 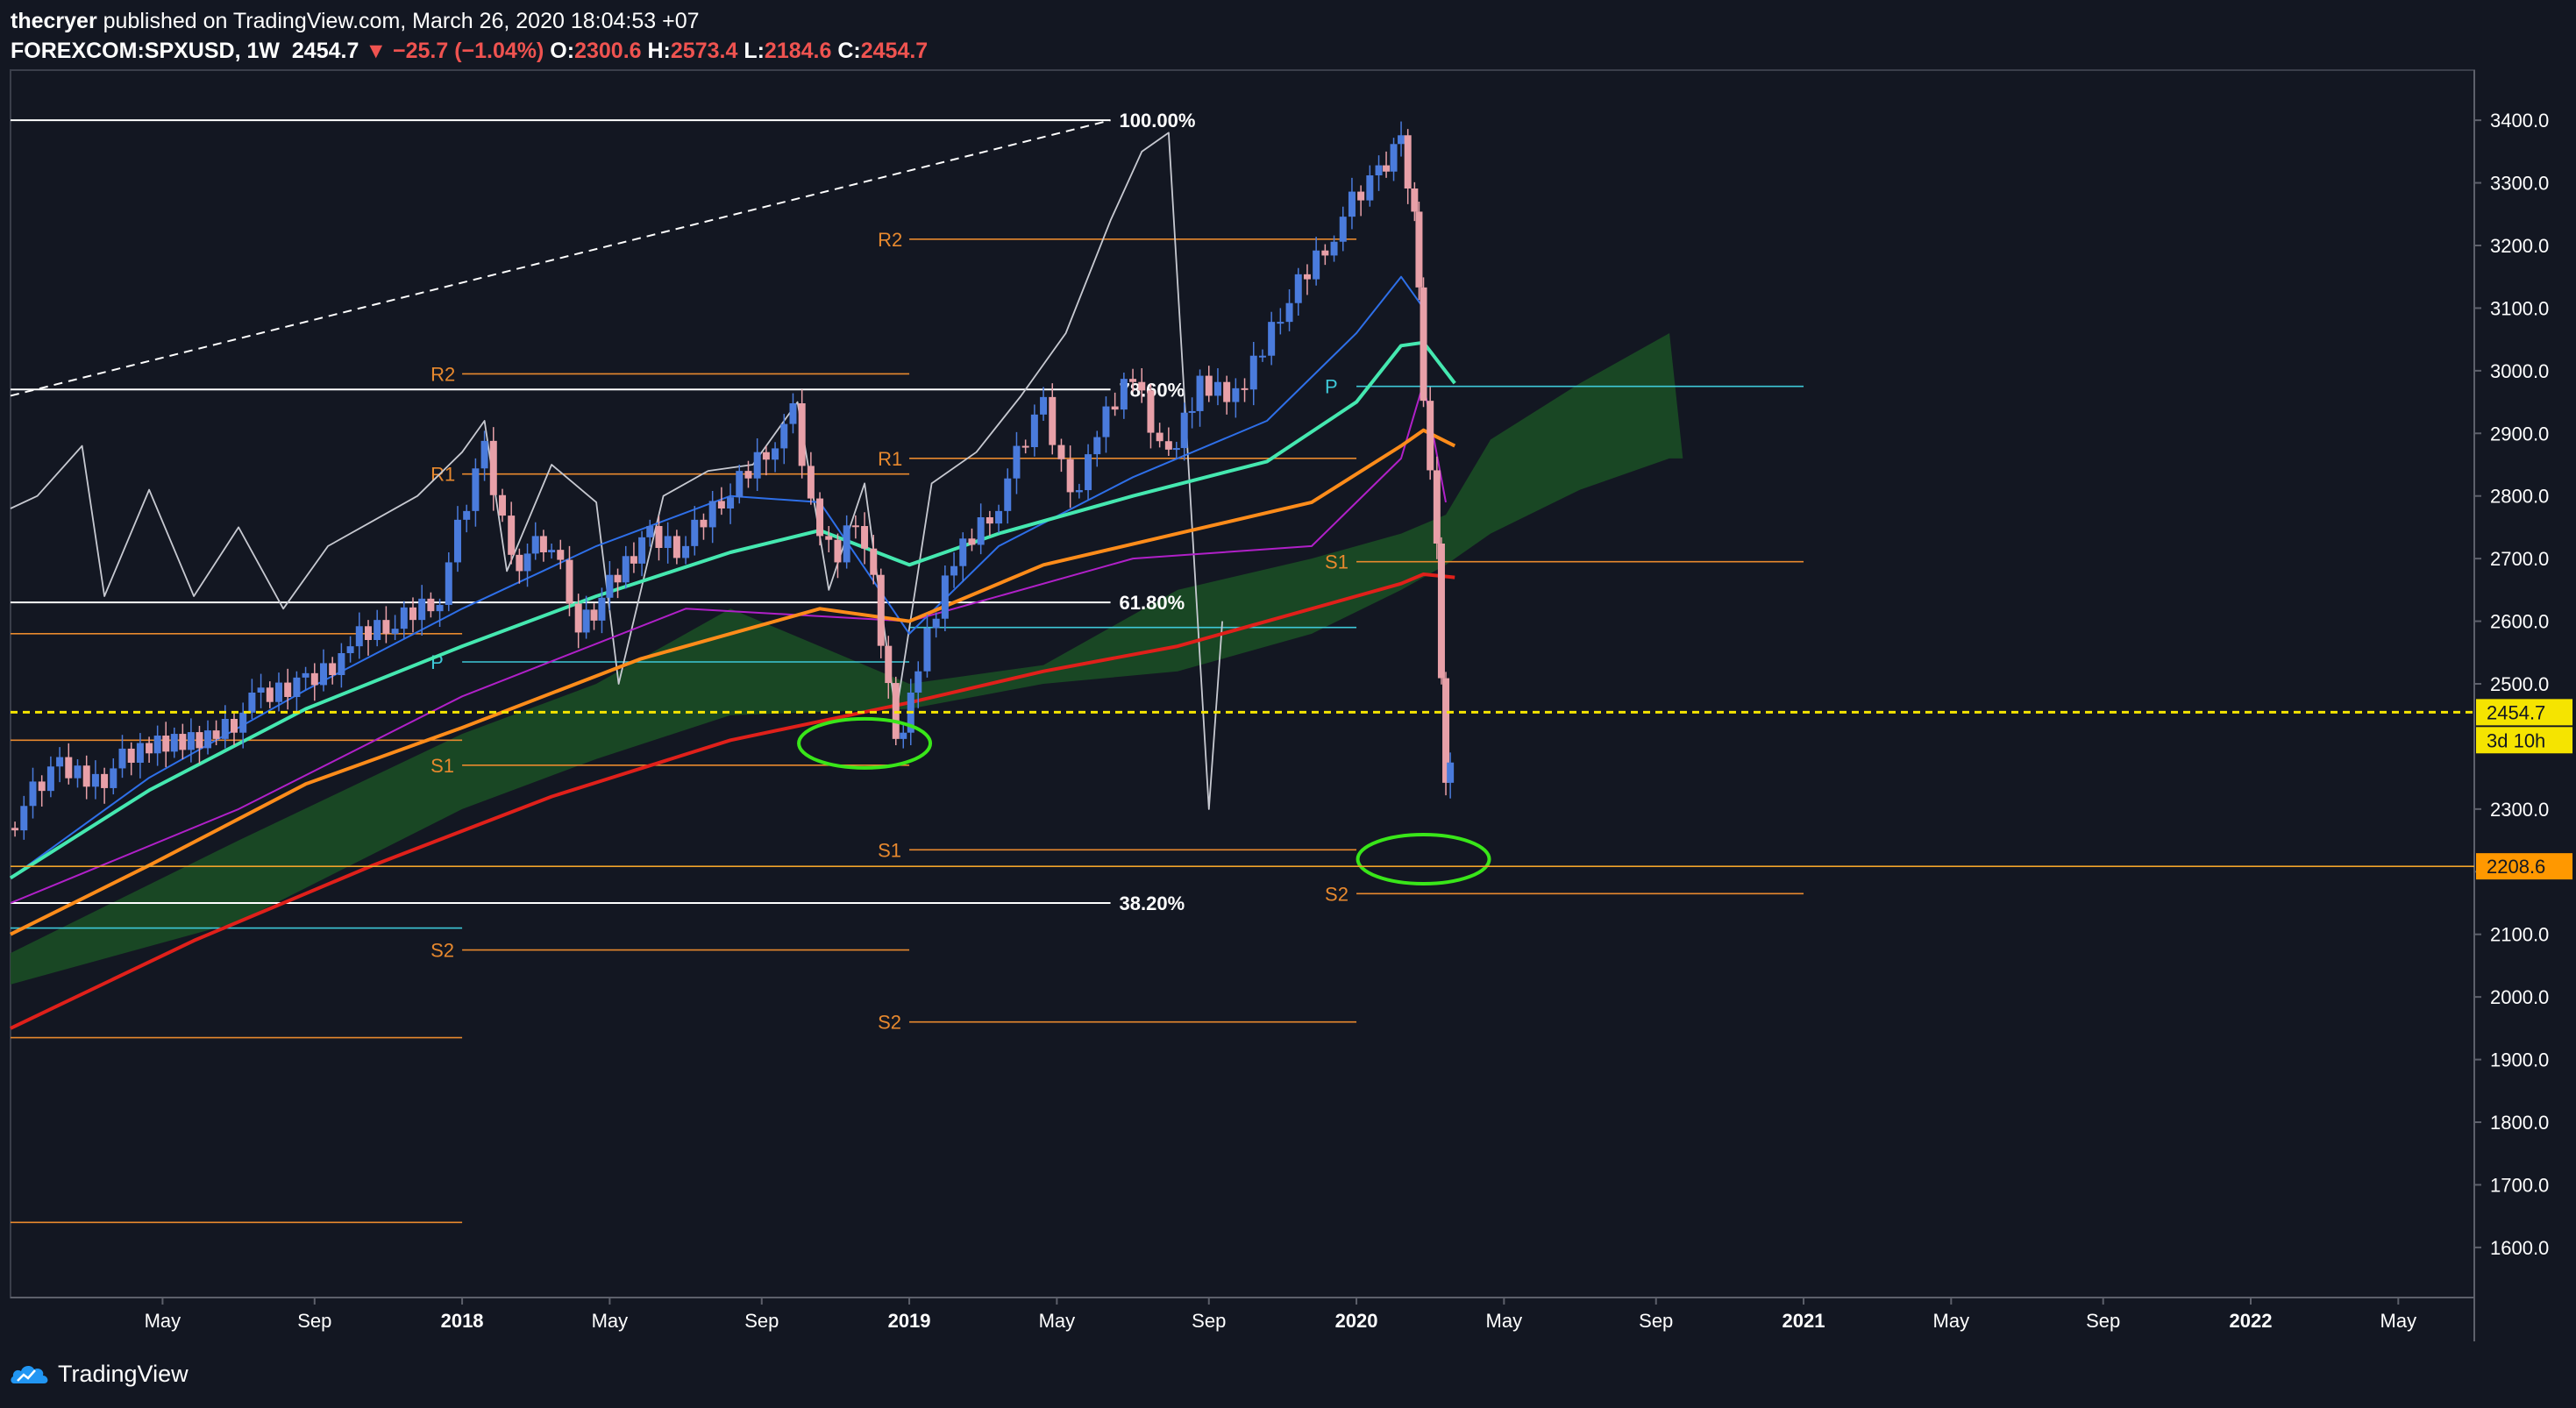 I want to click on price-badge-label-countdown: 3d 10h, so click(x=2516, y=740).